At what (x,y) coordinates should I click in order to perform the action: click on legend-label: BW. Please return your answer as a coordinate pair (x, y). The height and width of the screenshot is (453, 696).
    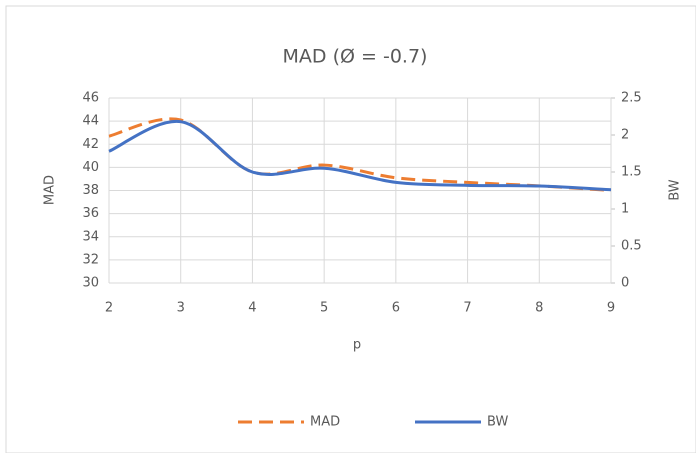
    Looking at the image, I should click on (497, 422).